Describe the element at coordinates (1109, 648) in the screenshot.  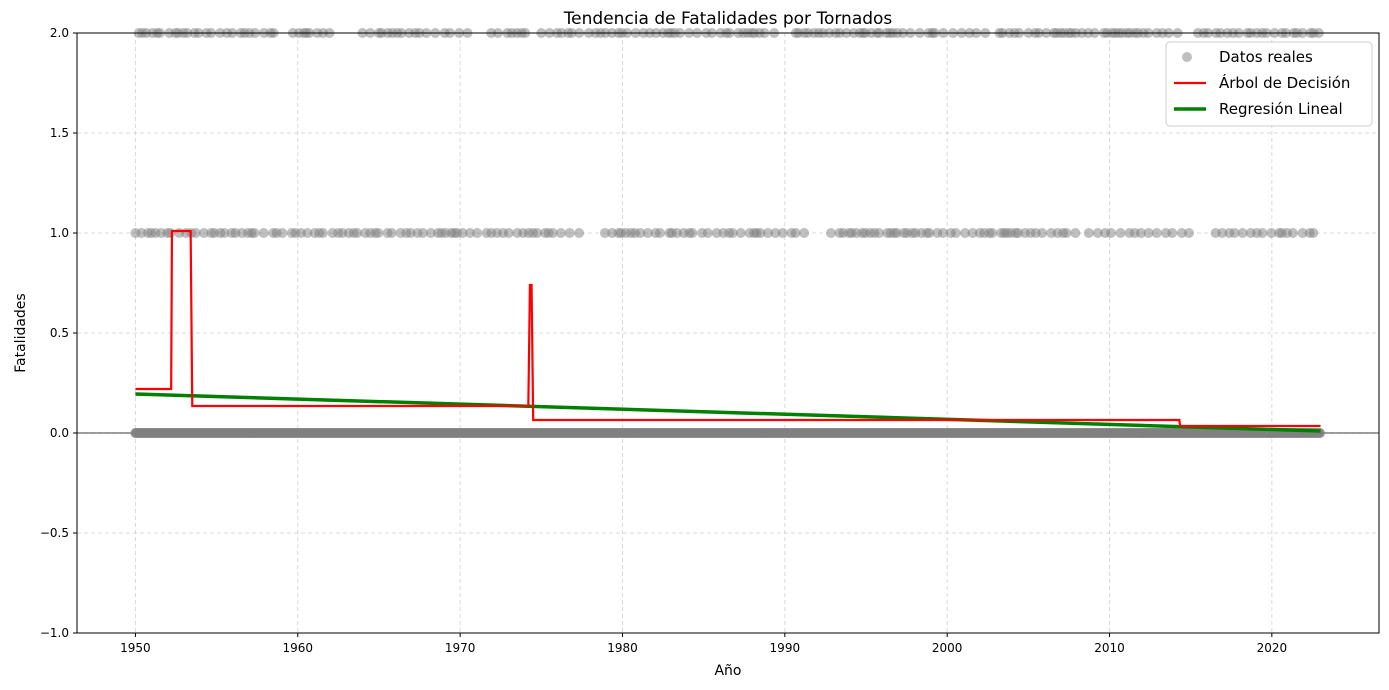
I see `x-tick-label: 2010` at that location.